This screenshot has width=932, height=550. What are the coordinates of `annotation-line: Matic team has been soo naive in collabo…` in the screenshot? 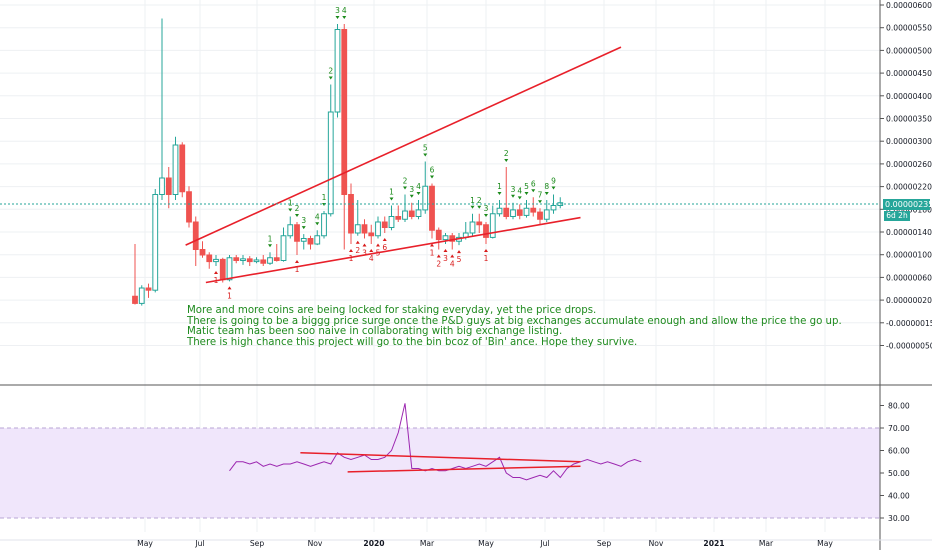 It's located at (375, 332).